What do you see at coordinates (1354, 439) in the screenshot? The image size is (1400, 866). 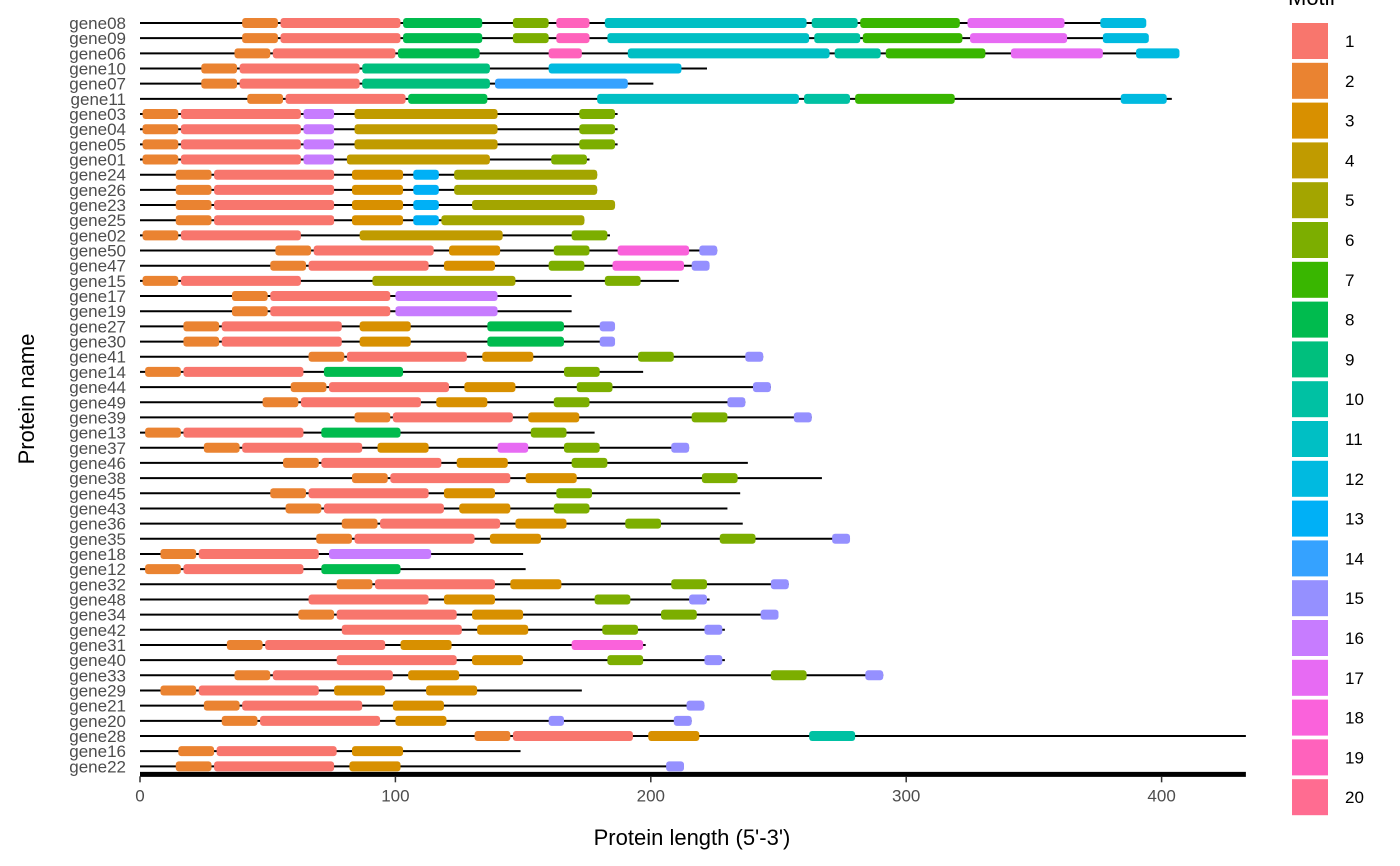 I see `legend-label-11: 11` at bounding box center [1354, 439].